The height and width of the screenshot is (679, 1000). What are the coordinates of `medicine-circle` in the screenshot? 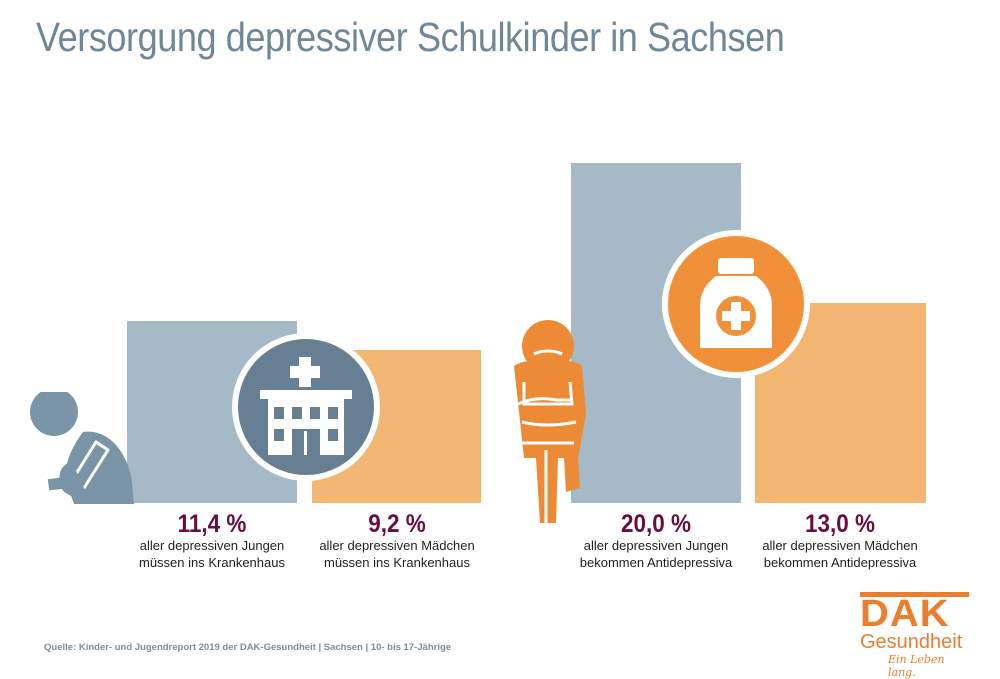 It's located at (736, 304).